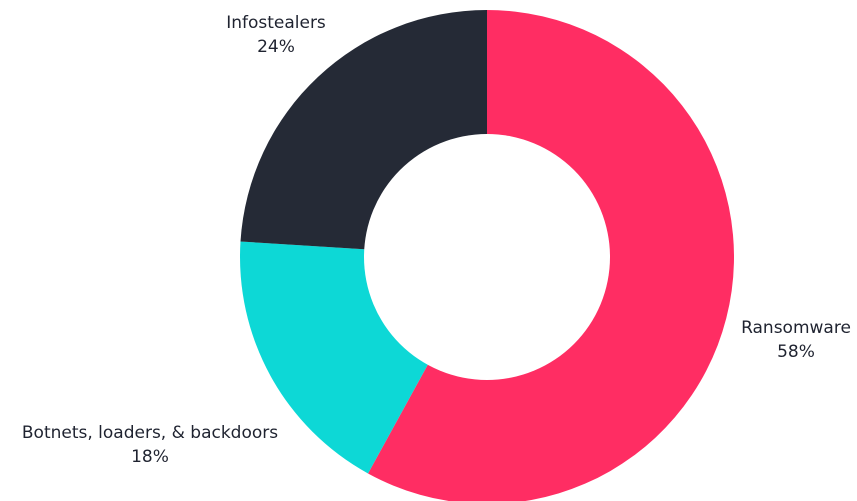 This screenshot has width=857, height=501. Describe the element at coordinates (796, 352) in the screenshot. I see `slice-value-ransomware: 58%` at that location.